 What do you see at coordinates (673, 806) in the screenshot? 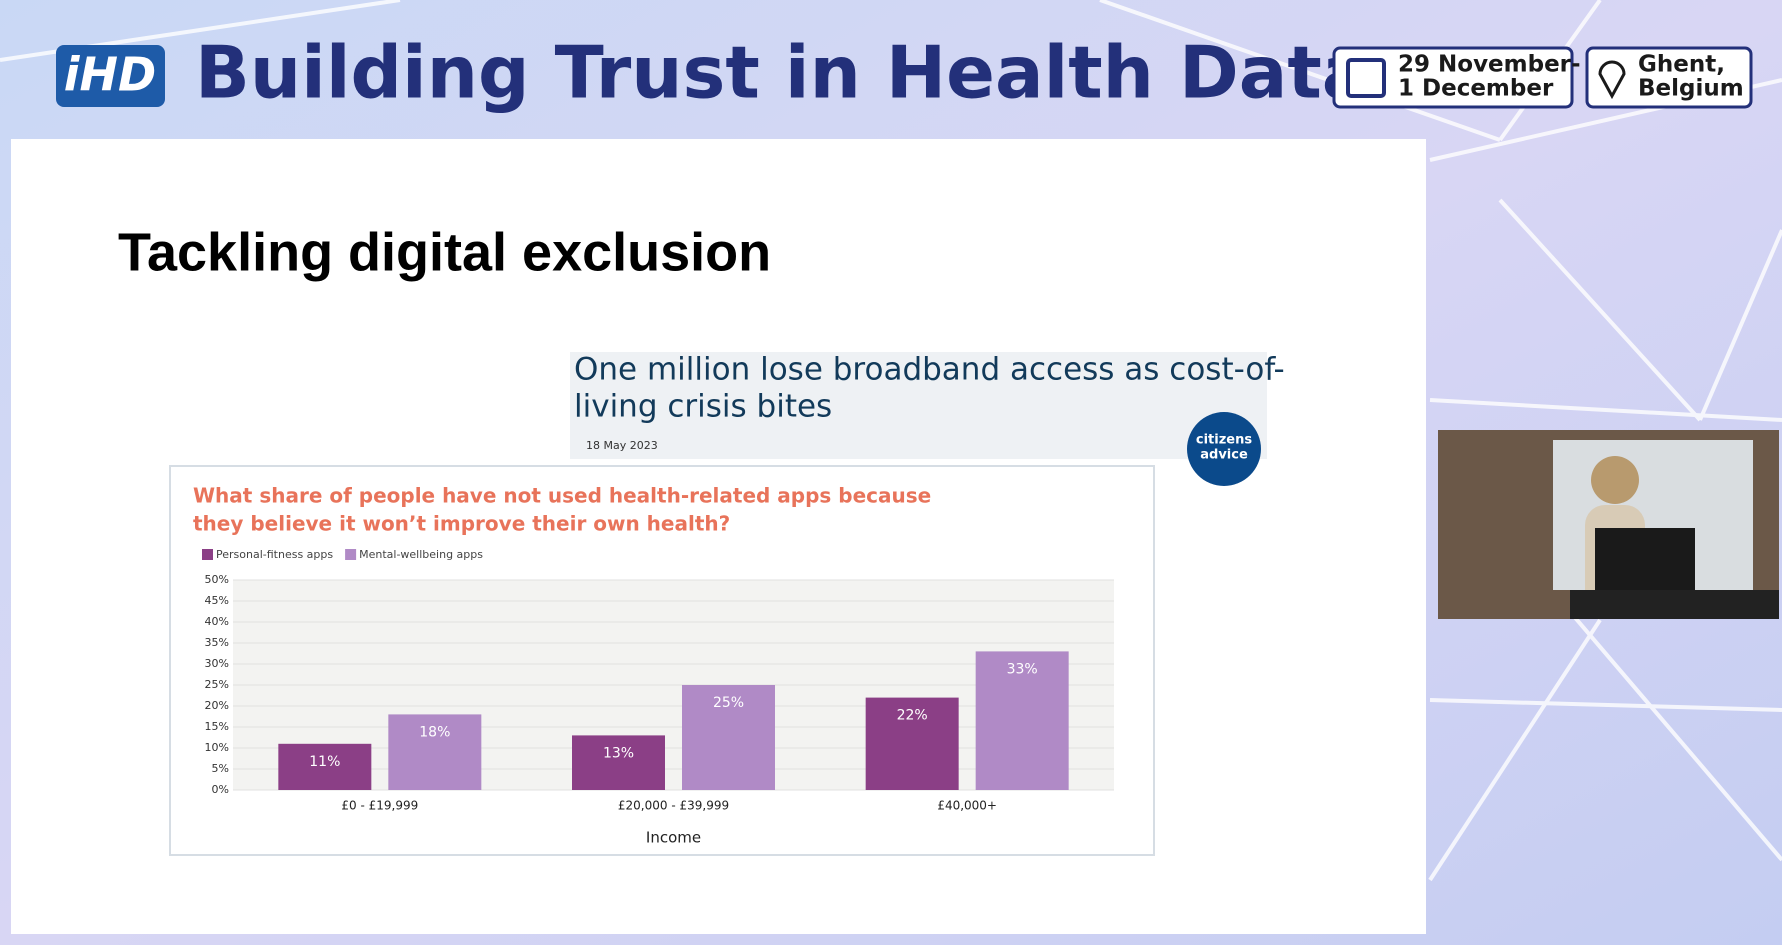
I see `x-tick-label: £20,000 - £39,999` at bounding box center [673, 806].